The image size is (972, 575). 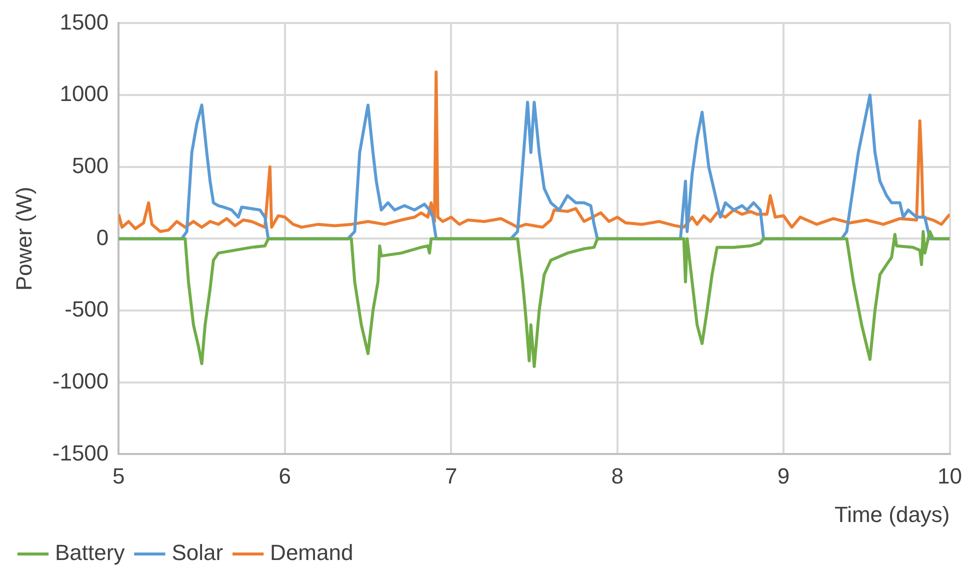 I want to click on legend-label: Demand, so click(x=312, y=553).